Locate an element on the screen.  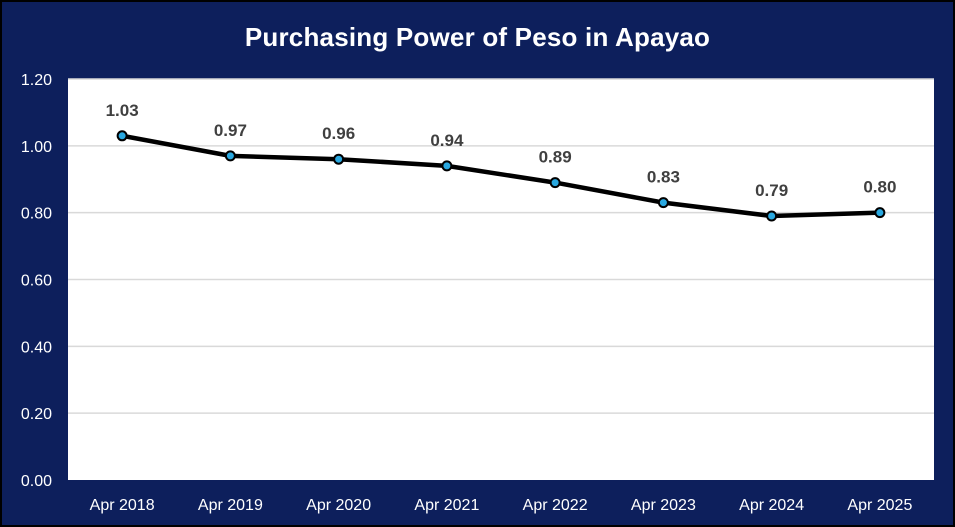
y-tick-label: 1.00 is located at coordinates (36, 147).